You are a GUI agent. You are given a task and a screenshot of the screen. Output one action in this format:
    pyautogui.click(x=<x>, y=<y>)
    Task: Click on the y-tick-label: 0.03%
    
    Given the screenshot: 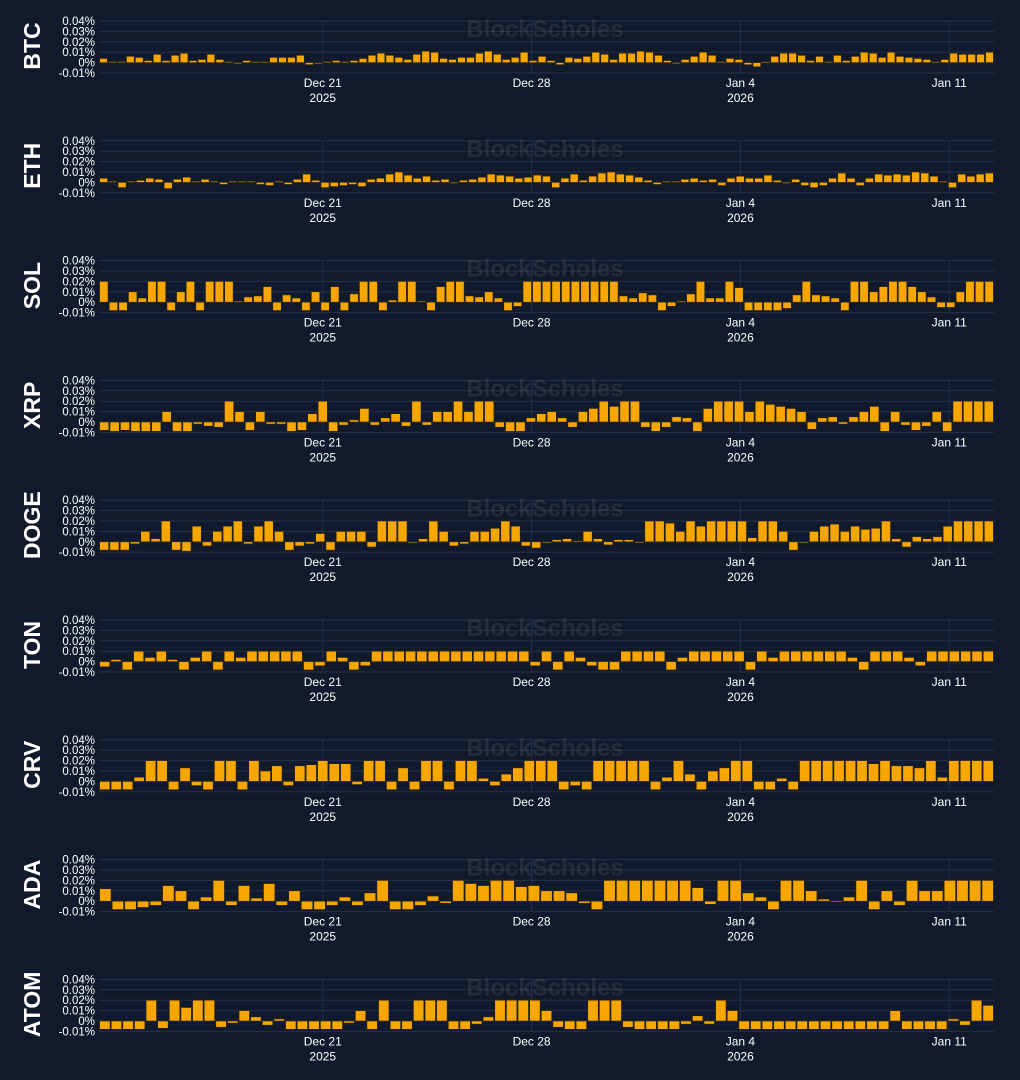 What is the action you would take?
    pyautogui.click(x=78, y=871)
    